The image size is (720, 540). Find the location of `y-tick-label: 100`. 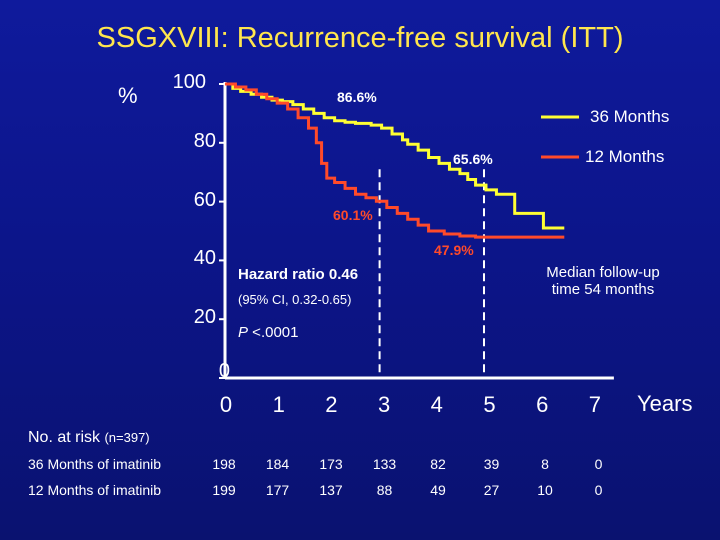

y-tick-label: 100 is located at coordinates (189, 82).